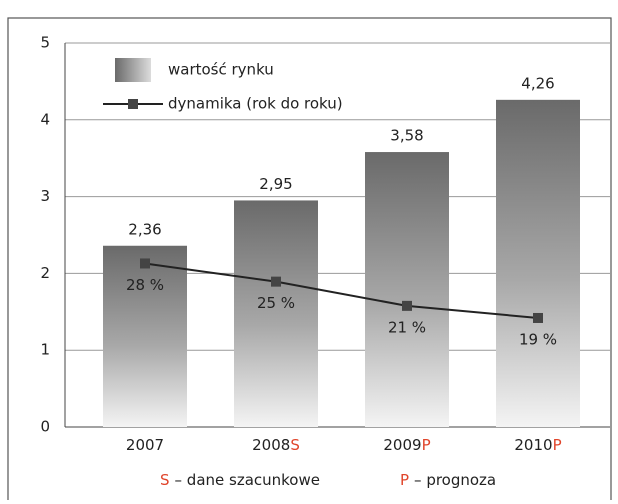 The width and height of the screenshot is (618, 504). I want to click on legend-swatch, so click(133, 70).